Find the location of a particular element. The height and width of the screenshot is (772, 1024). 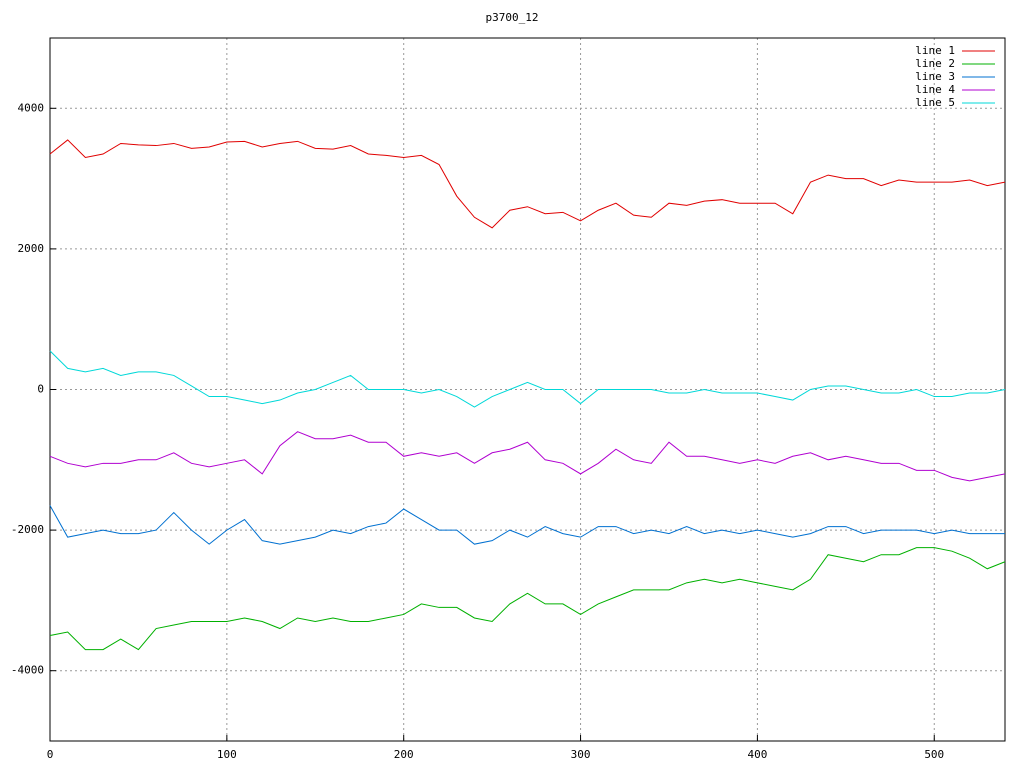

y-tick-label: 0 is located at coordinates (40, 389).